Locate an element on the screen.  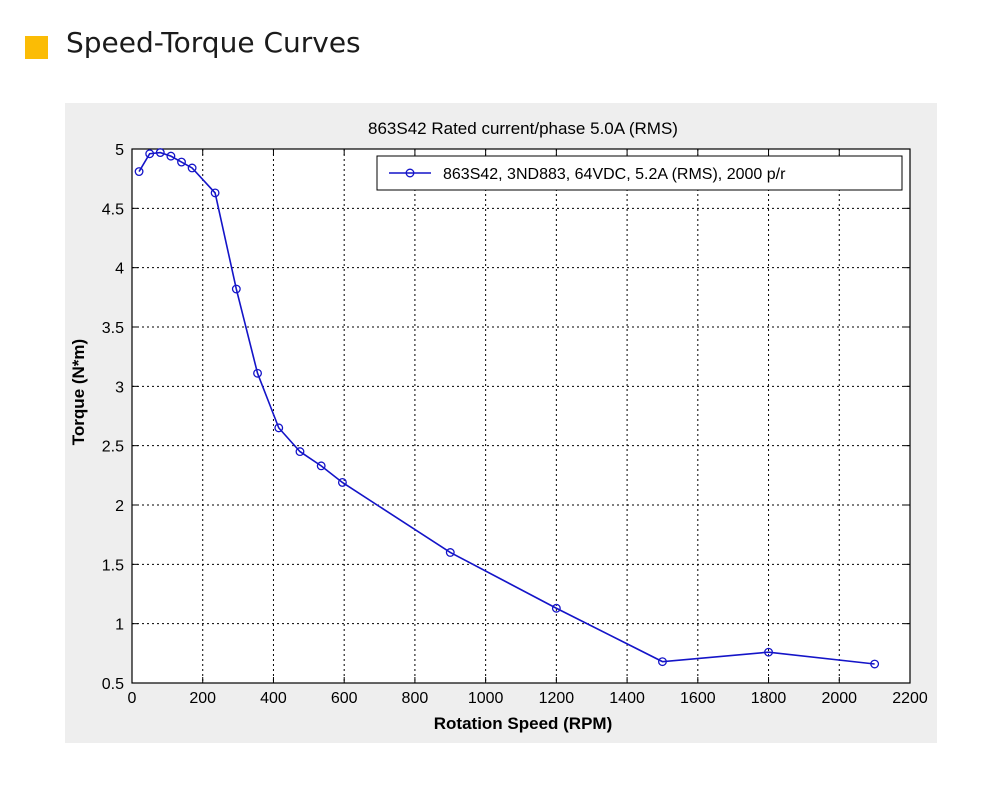
x-tick-label: 1200 is located at coordinates (557, 698).